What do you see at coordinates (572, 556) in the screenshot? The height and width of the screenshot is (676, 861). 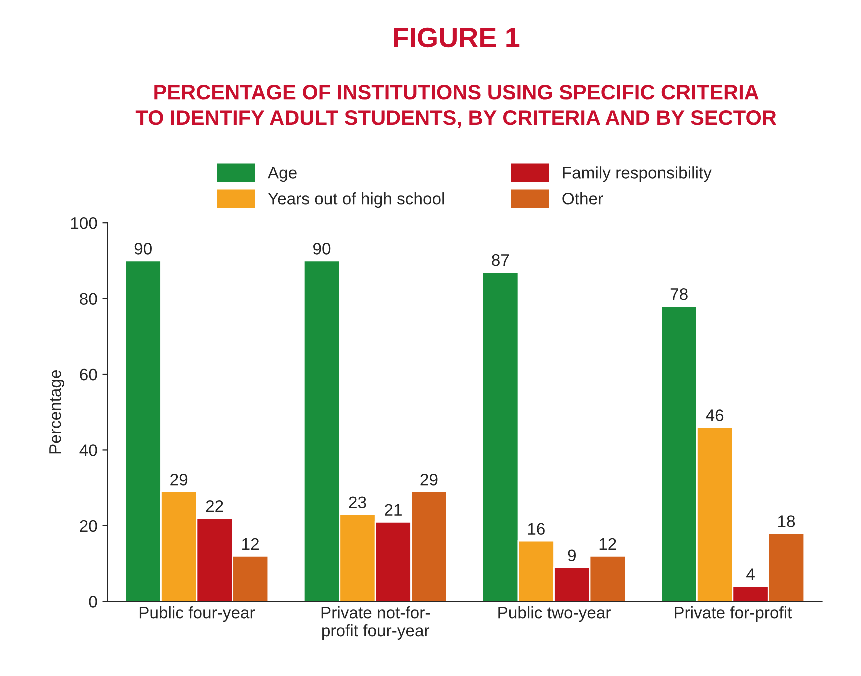 I see `data-label: 9` at bounding box center [572, 556].